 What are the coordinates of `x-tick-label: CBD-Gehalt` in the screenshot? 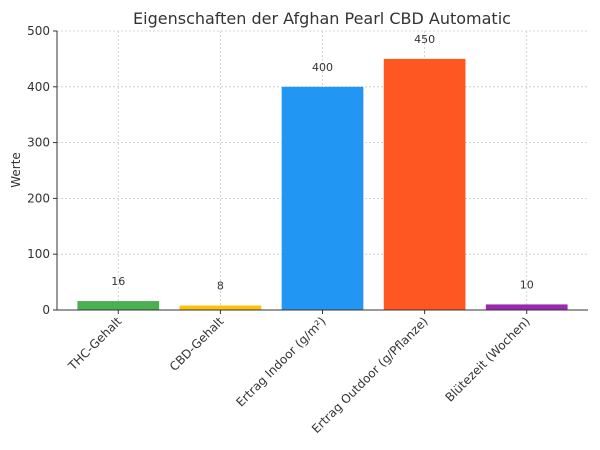 It's located at (197, 344).